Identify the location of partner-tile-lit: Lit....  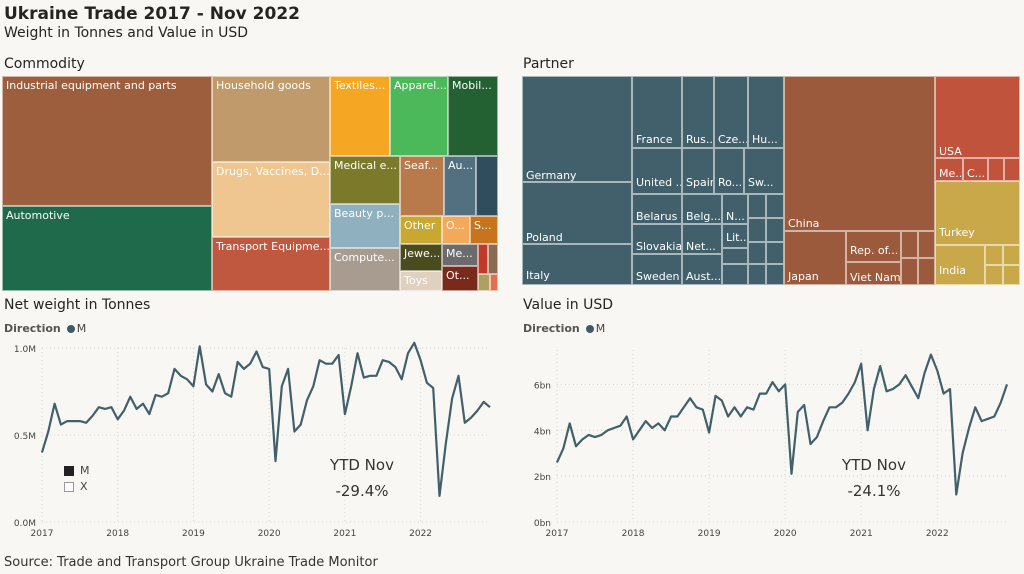
(735, 236).